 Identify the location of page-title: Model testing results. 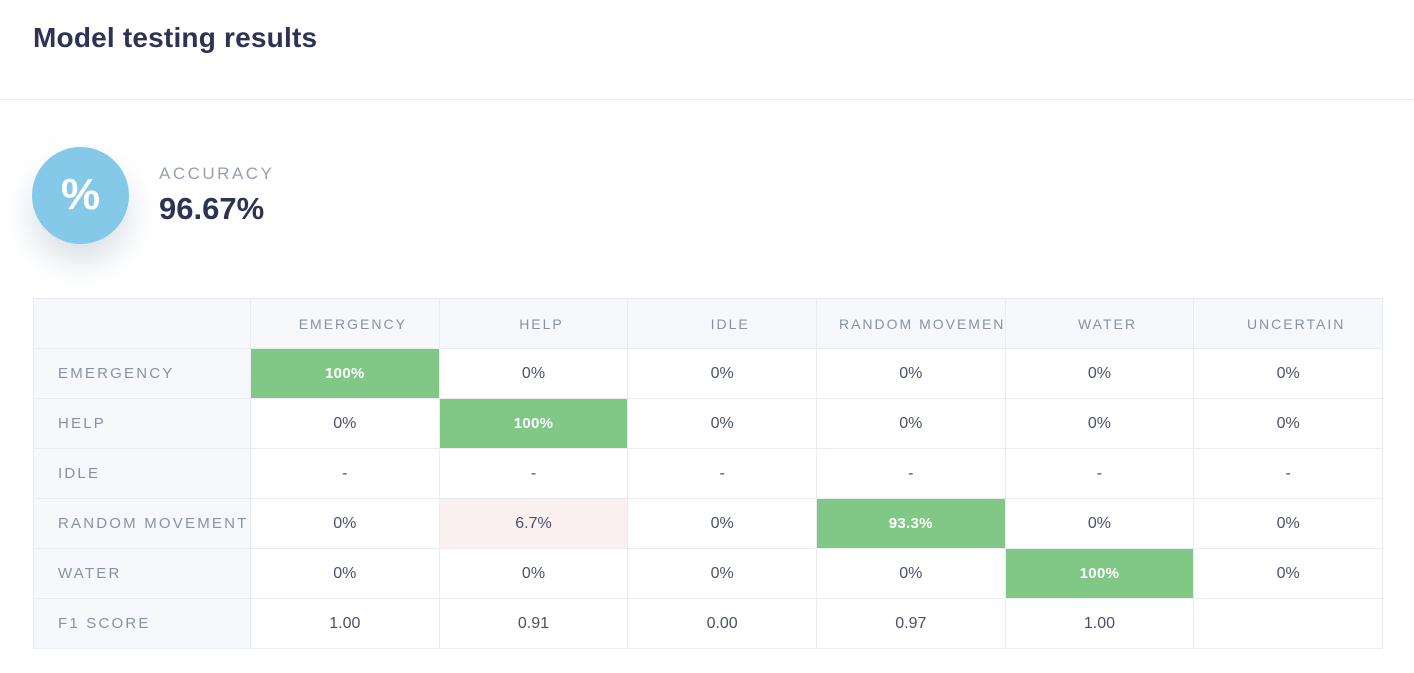
(175, 37).